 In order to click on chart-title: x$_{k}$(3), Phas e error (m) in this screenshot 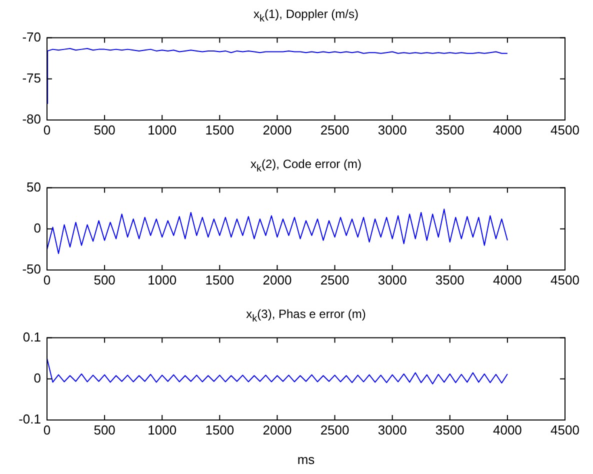, I will do `click(306, 315)`.